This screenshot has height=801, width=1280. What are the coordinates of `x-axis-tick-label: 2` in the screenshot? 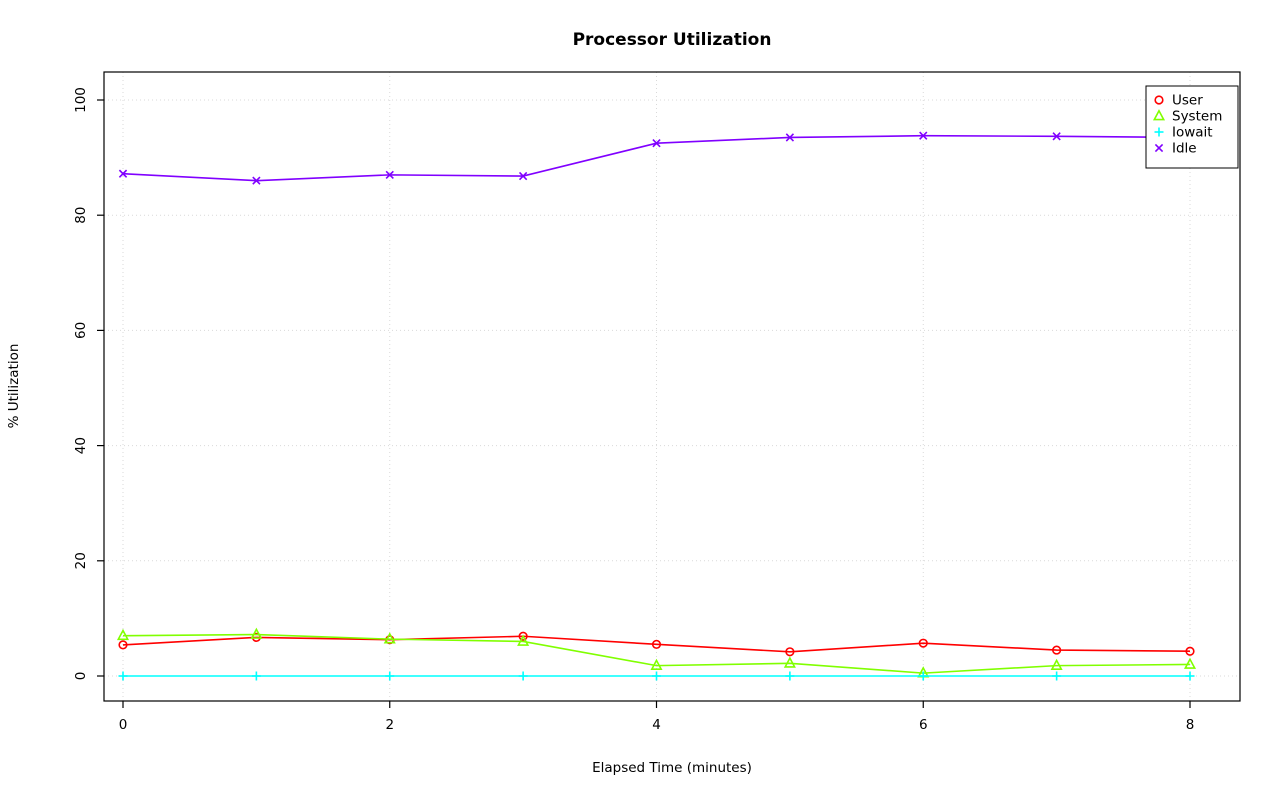 It's located at (389, 725).